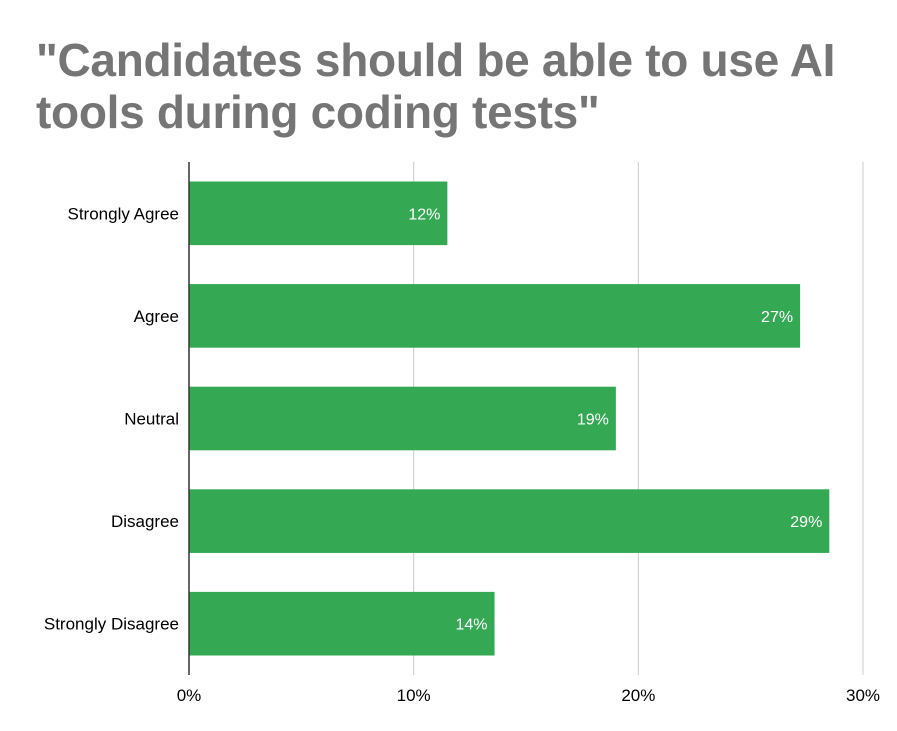  What do you see at coordinates (593, 420) in the screenshot?
I see `data-label: 19%` at bounding box center [593, 420].